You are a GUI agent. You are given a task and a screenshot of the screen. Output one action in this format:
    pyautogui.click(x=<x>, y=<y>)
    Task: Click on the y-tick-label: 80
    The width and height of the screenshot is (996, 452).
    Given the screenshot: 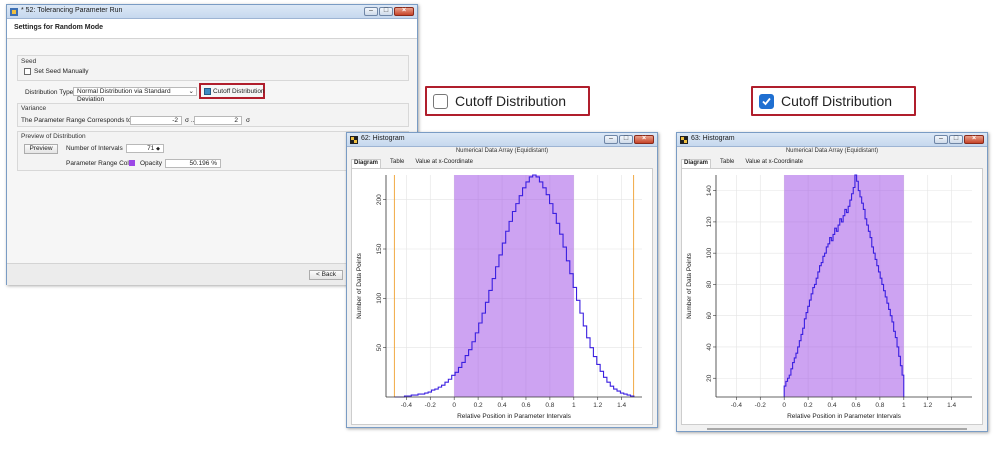 What is the action you would take?
    pyautogui.click(x=709, y=284)
    